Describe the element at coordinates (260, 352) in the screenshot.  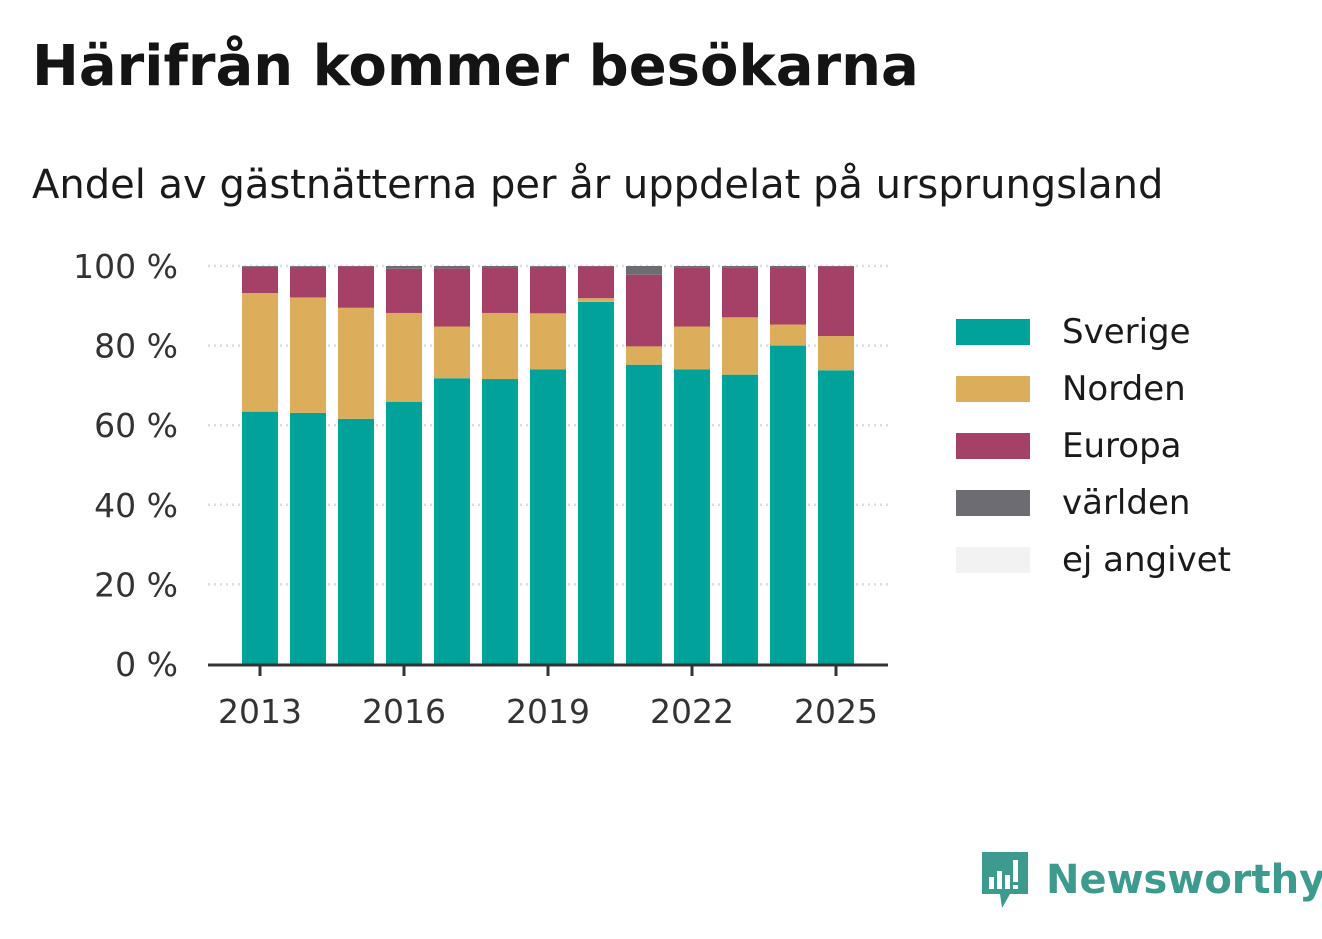
I see `bar-segment-Norden-2013` at that location.